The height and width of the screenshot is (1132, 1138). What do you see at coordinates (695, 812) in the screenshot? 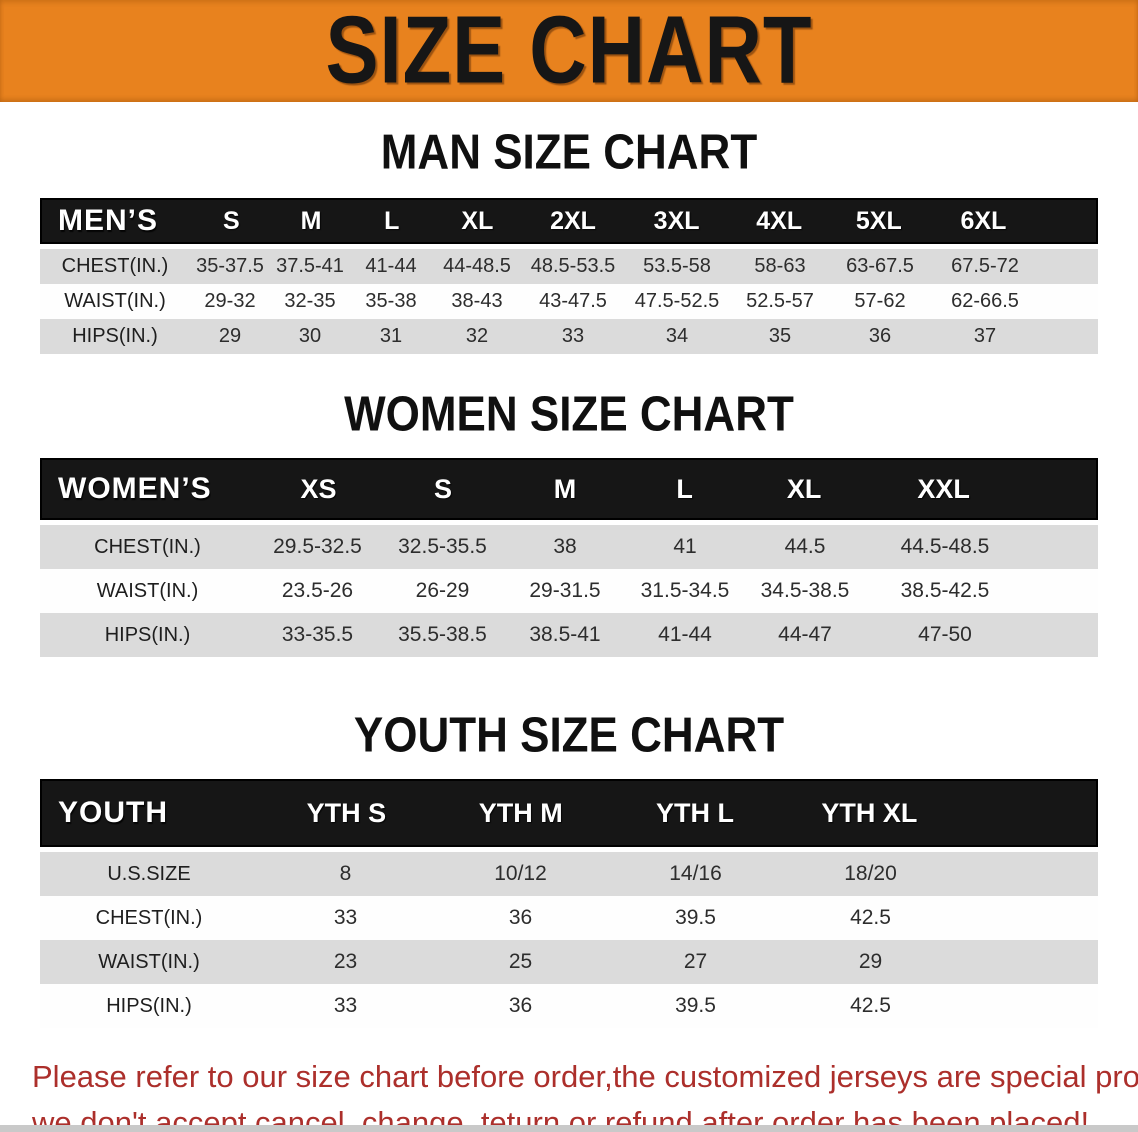
I see `youth-size-header-l: YTH L` at bounding box center [695, 812].